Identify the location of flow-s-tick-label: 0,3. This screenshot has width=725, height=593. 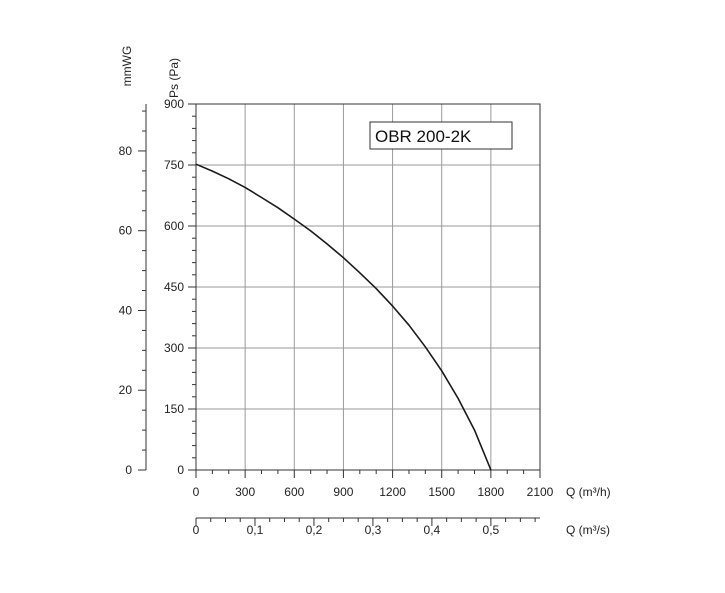
(373, 530).